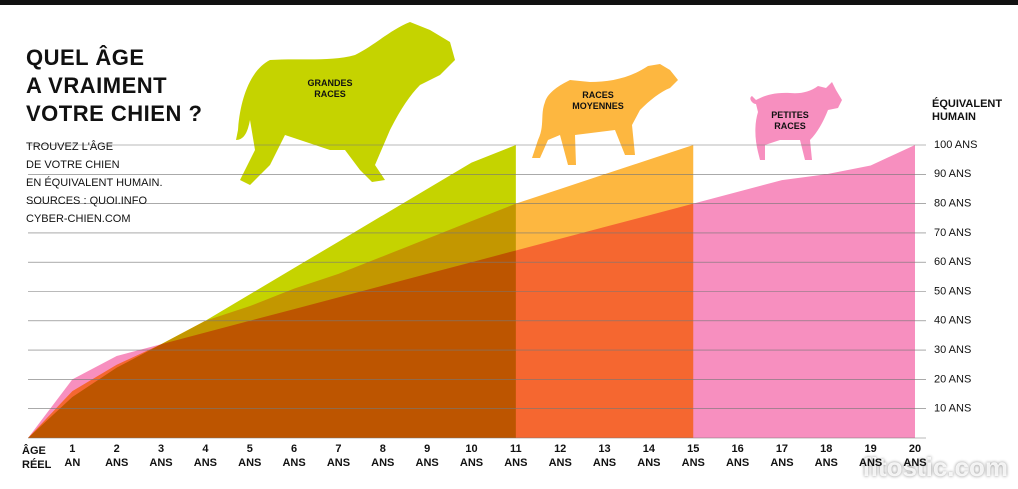 This screenshot has width=1018, height=489. What do you see at coordinates (952, 174) in the screenshot?
I see `y-tick-label: 90 ANS` at bounding box center [952, 174].